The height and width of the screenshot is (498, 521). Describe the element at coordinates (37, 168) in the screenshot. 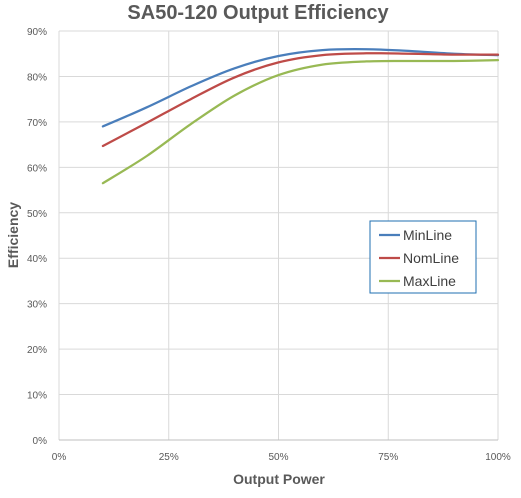

I see `y-tick-label: 60%` at that location.